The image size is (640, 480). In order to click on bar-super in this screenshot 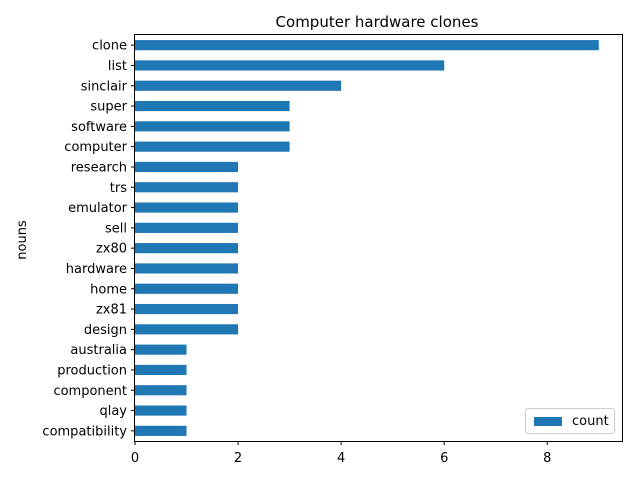, I will do `click(212, 106)`.